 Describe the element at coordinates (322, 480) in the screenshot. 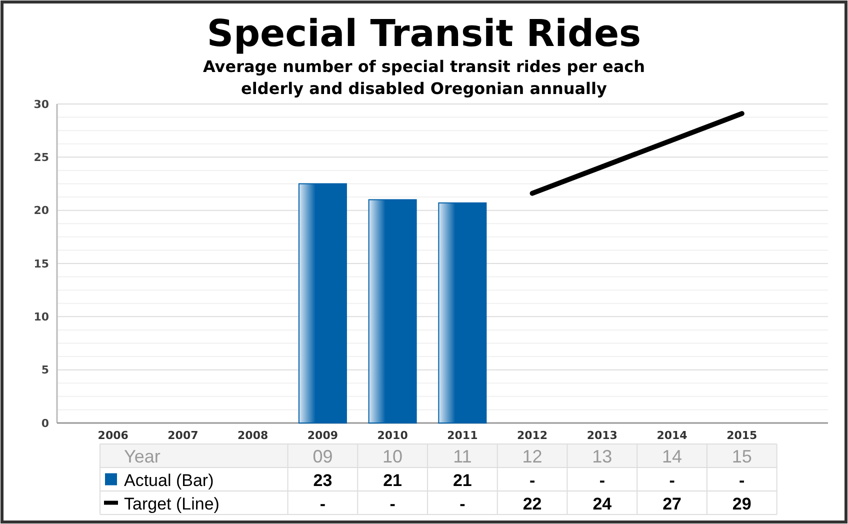

I see `data-label: 23` at that location.